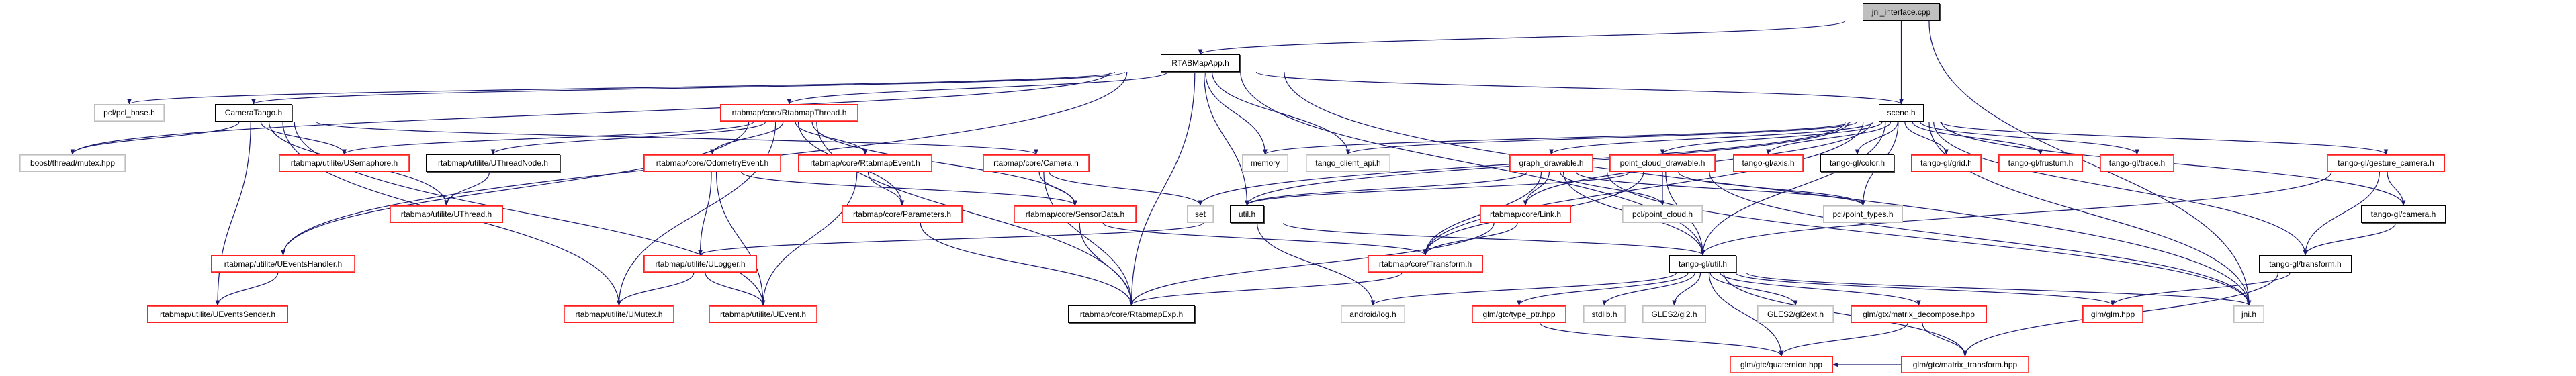  What do you see at coordinates (1829, 138) in the screenshot?
I see `edge-scene-to-axis` at bounding box center [1829, 138].